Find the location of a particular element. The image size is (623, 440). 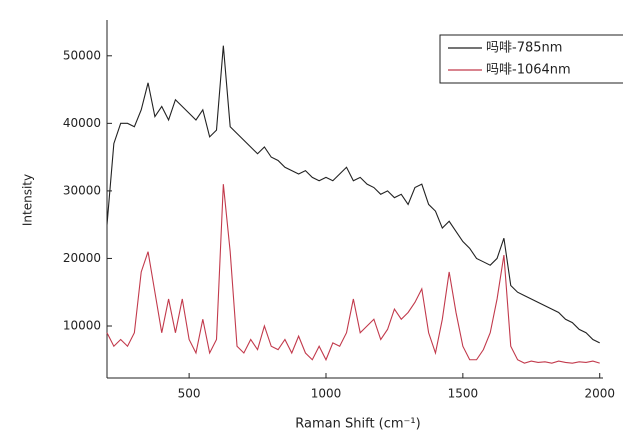

y-tick-label: 30000 is located at coordinates (82, 190).